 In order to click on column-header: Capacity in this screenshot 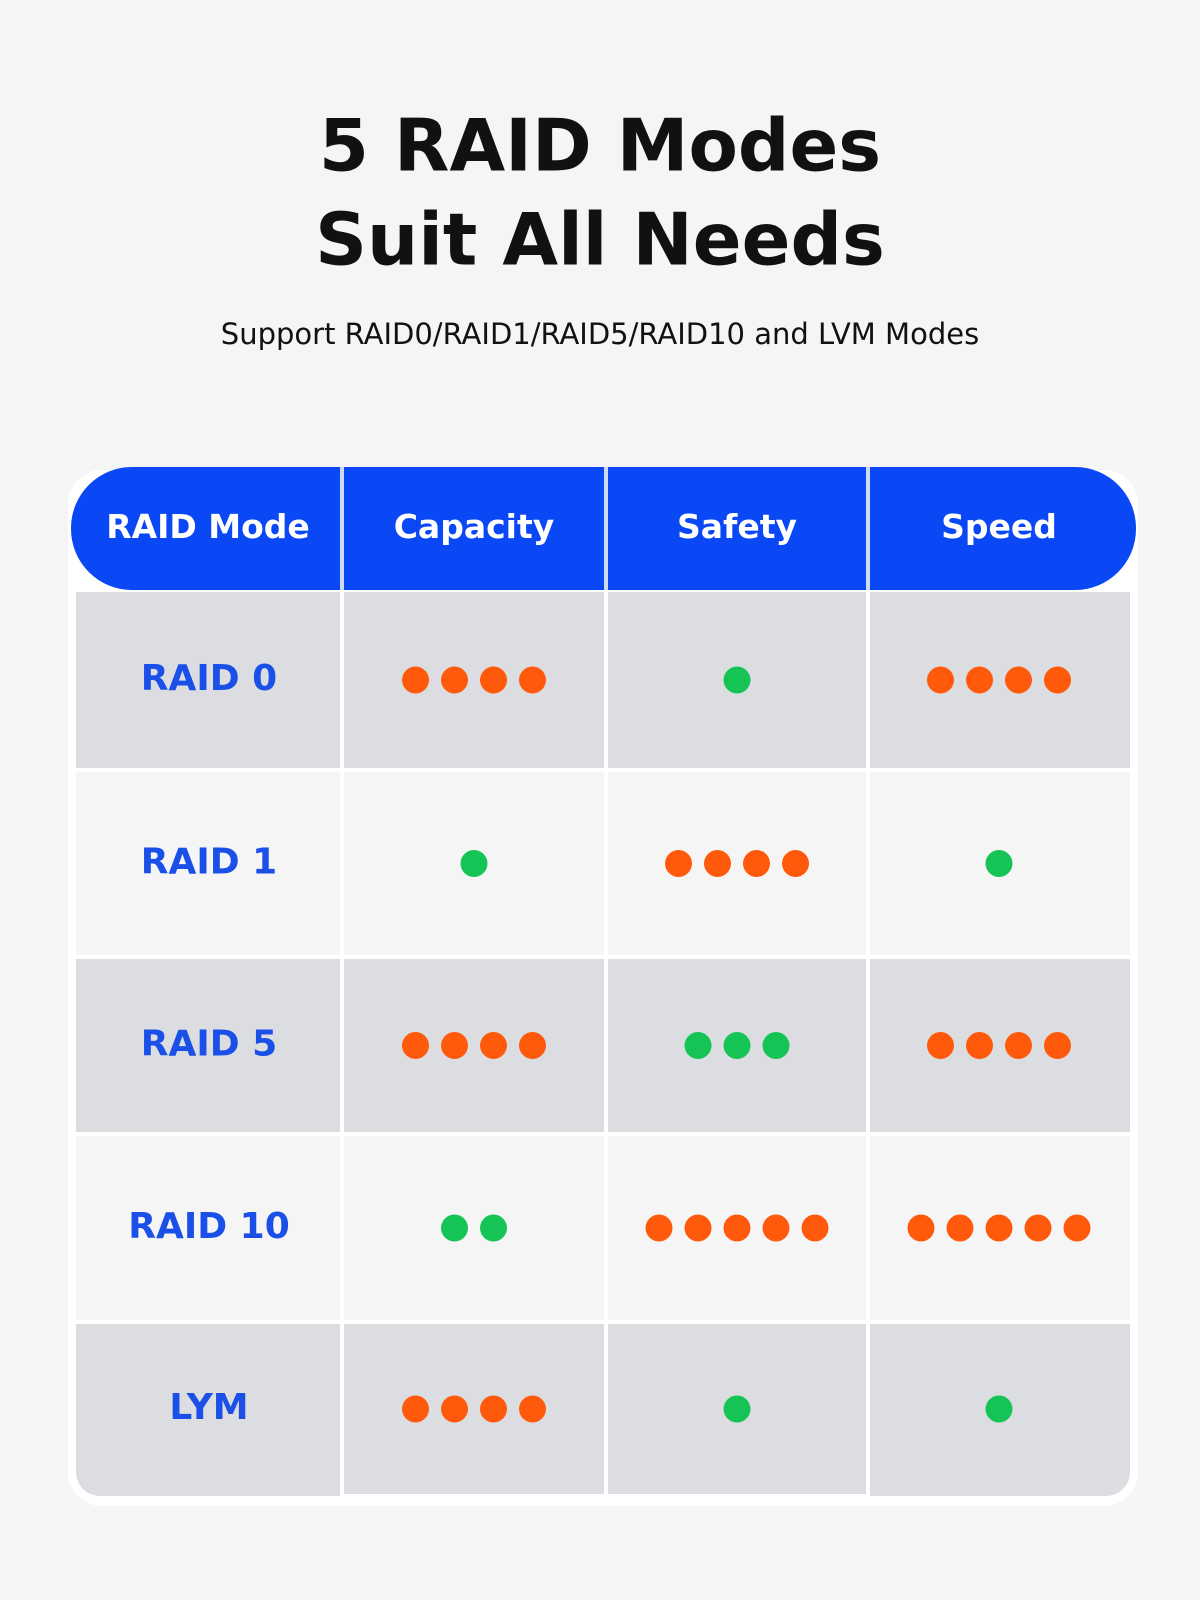, I will do `click(474, 526)`.